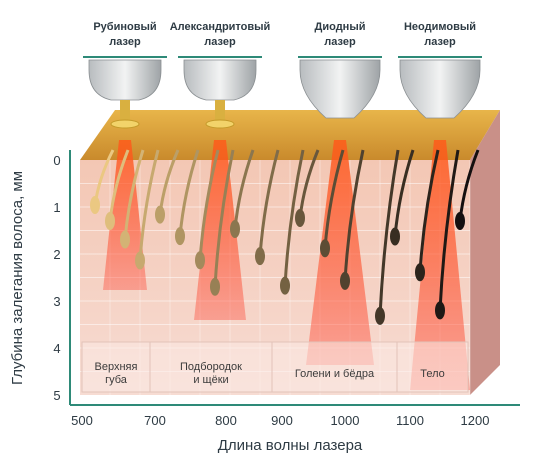 The image size is (534, 467). What do you see at coordinates (56, 301) in the screenshot?
I see `y-tick-label: 3` at bounding box center [56, 301].